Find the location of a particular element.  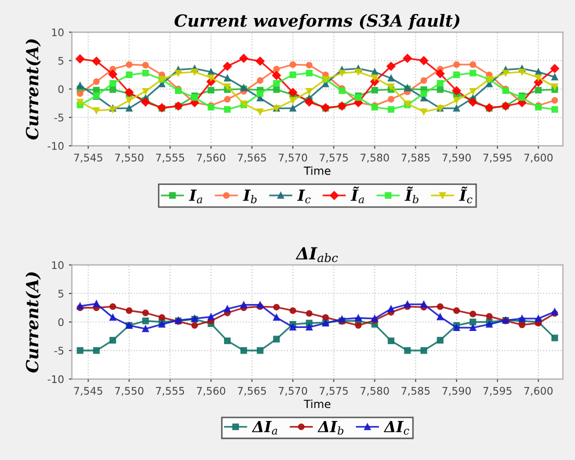

chart-title: ΔI$_{abc}$ is located at coordinates (317, 254).